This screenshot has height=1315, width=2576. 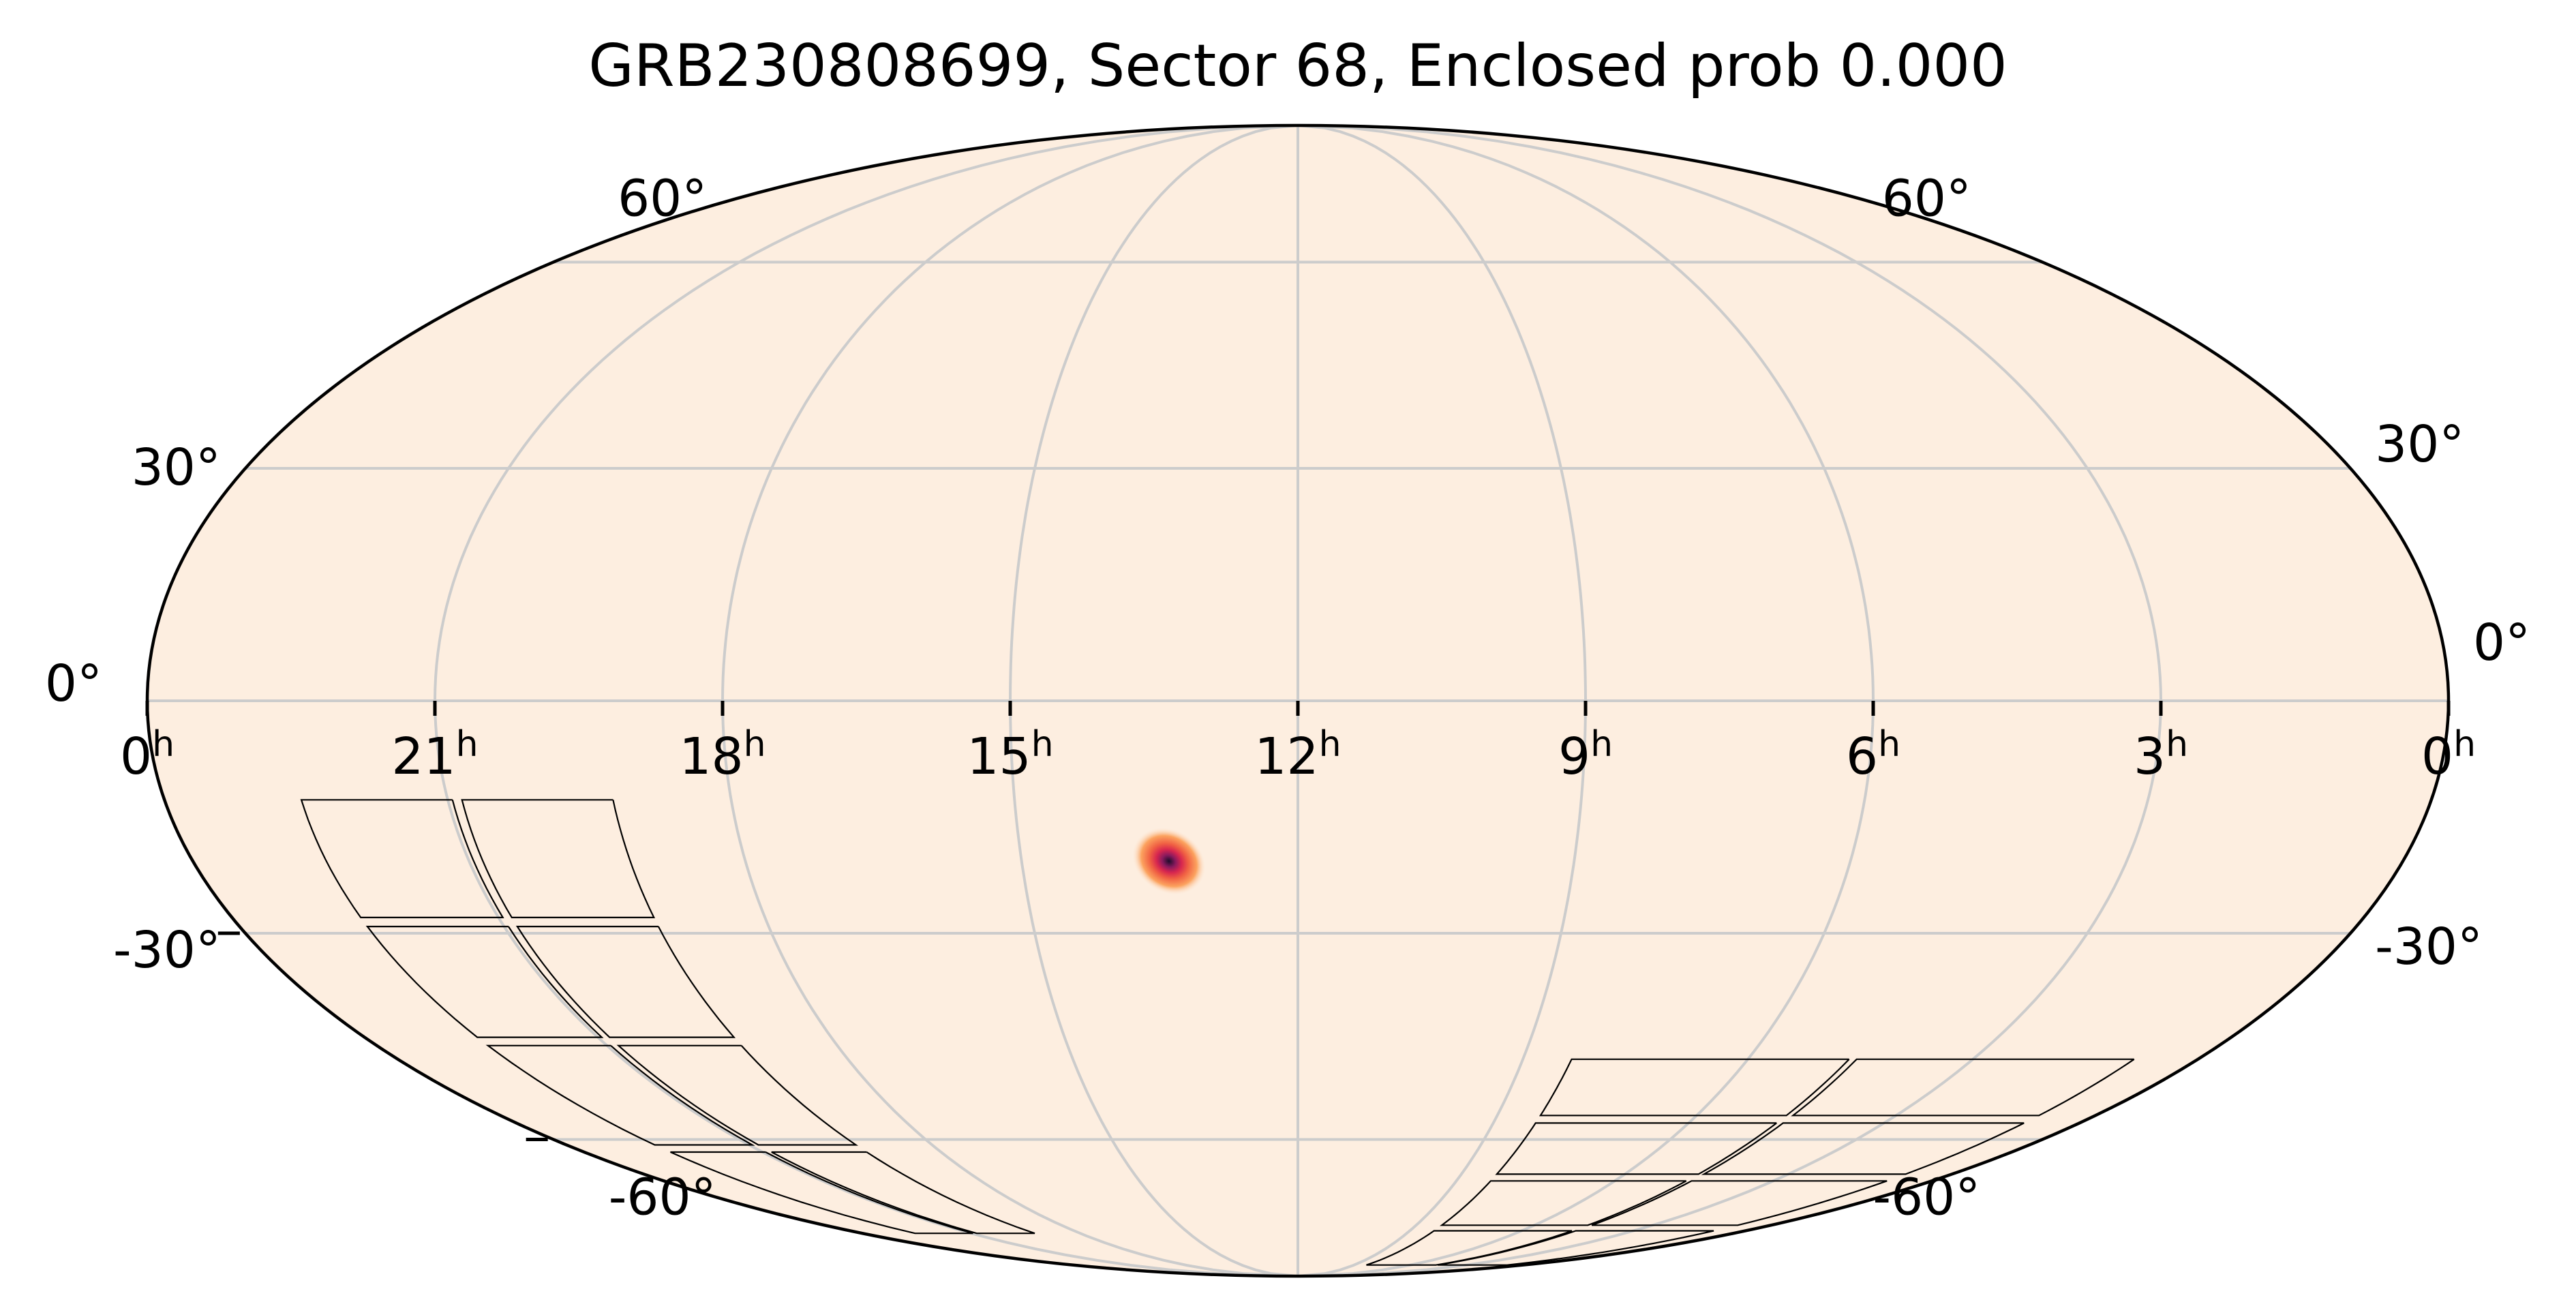 What do you see at coordinates (1873, 755) in the screenshot?
I see `ra-tick-label: 6h` at bounding box center [1873, 755].